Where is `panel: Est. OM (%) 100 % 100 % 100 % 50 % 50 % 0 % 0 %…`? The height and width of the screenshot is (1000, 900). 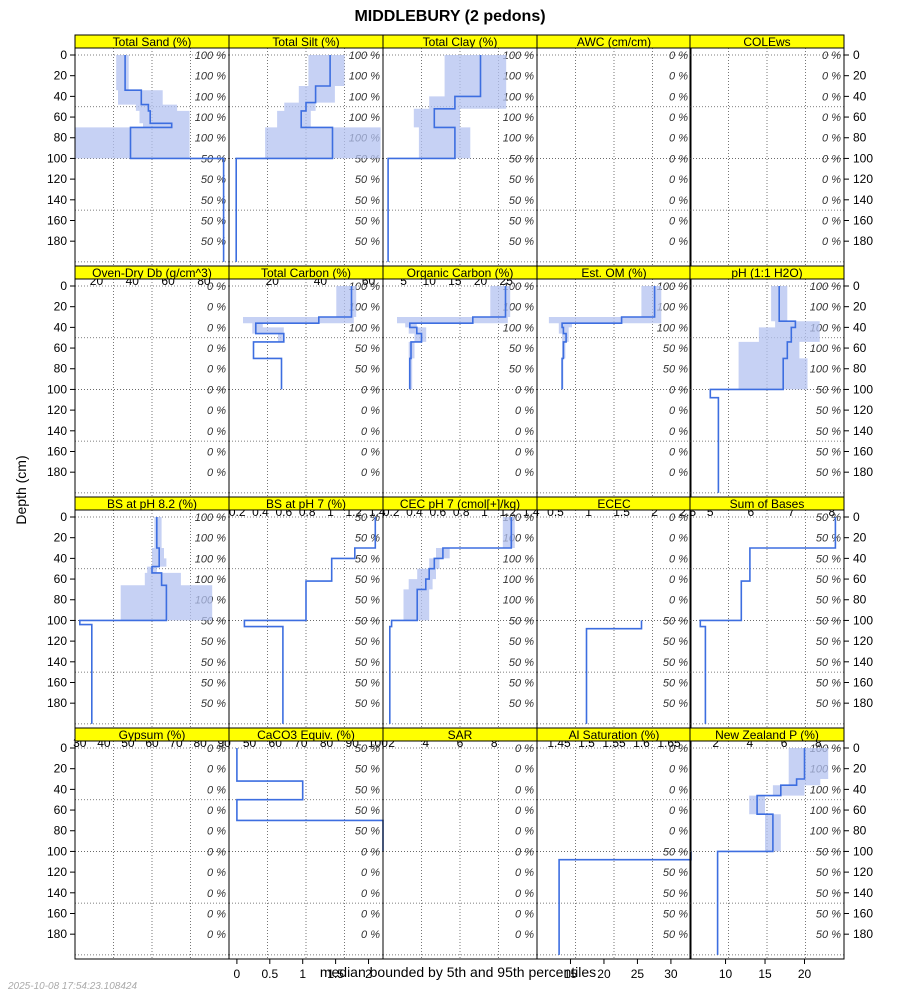 panel: Est. OM (%) 100 % 100 % 100 % 50 % 50 % 0 % 0 %… is located at coordinates (616, 392).